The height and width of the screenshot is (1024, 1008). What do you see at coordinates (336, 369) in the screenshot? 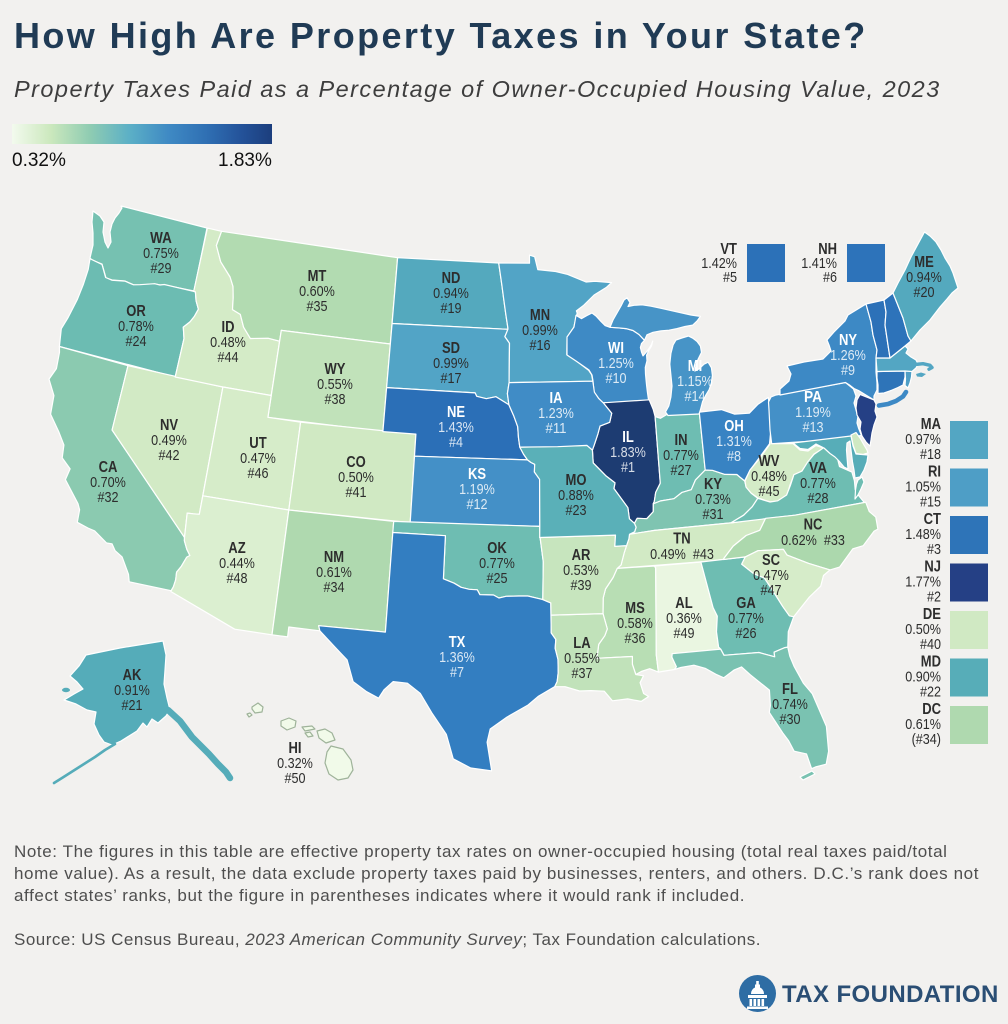
I see `svg-text: WY` at bounding box center [336, 369].